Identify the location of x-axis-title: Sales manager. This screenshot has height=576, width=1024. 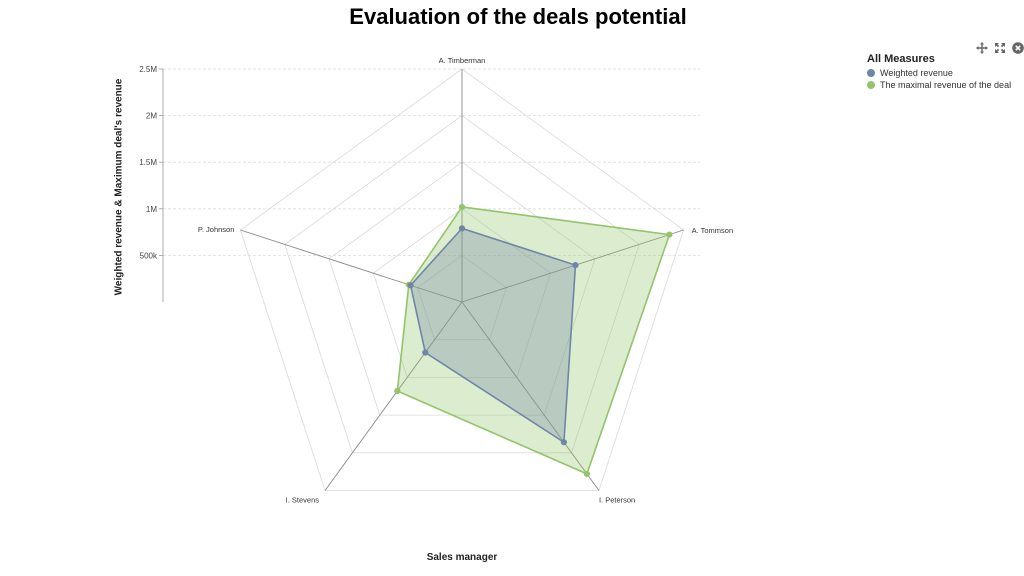
(462, 557).